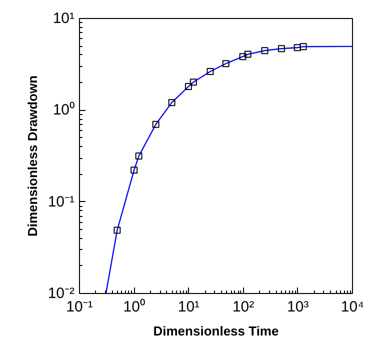 The width and height of the screenshot is (370, 350). Describe the element at coordinates (189, 307) in the screenshot. I see `x-tick-label: 10¹` at that location.